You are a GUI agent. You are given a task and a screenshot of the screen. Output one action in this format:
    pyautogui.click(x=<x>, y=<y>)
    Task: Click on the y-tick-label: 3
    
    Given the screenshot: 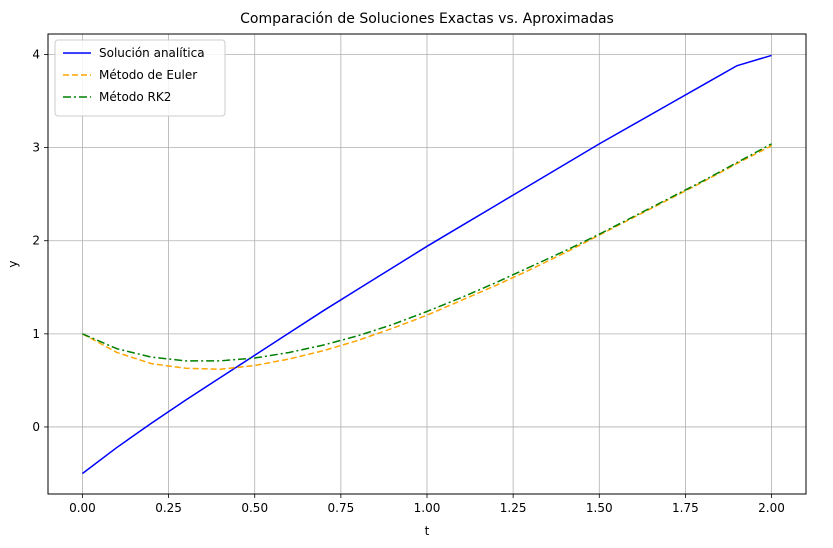 What is the action you would take?
    pyautogui.click(x=36, y=148)
    